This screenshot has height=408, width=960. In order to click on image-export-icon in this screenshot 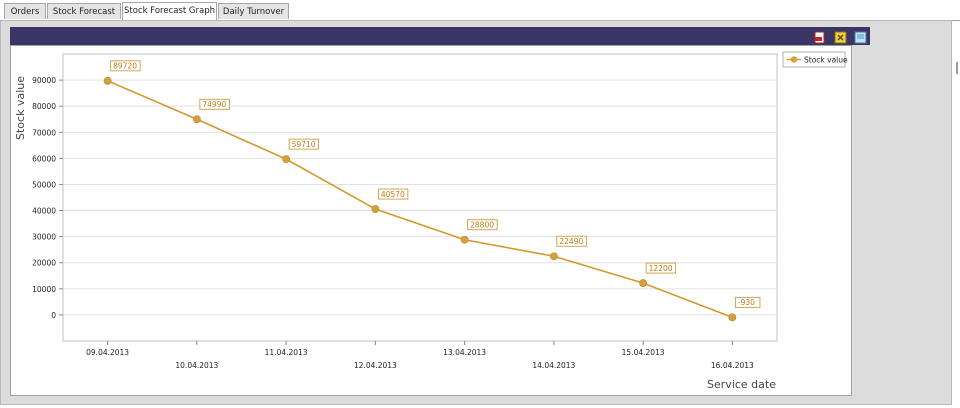, I will do `click(860, 36)`.